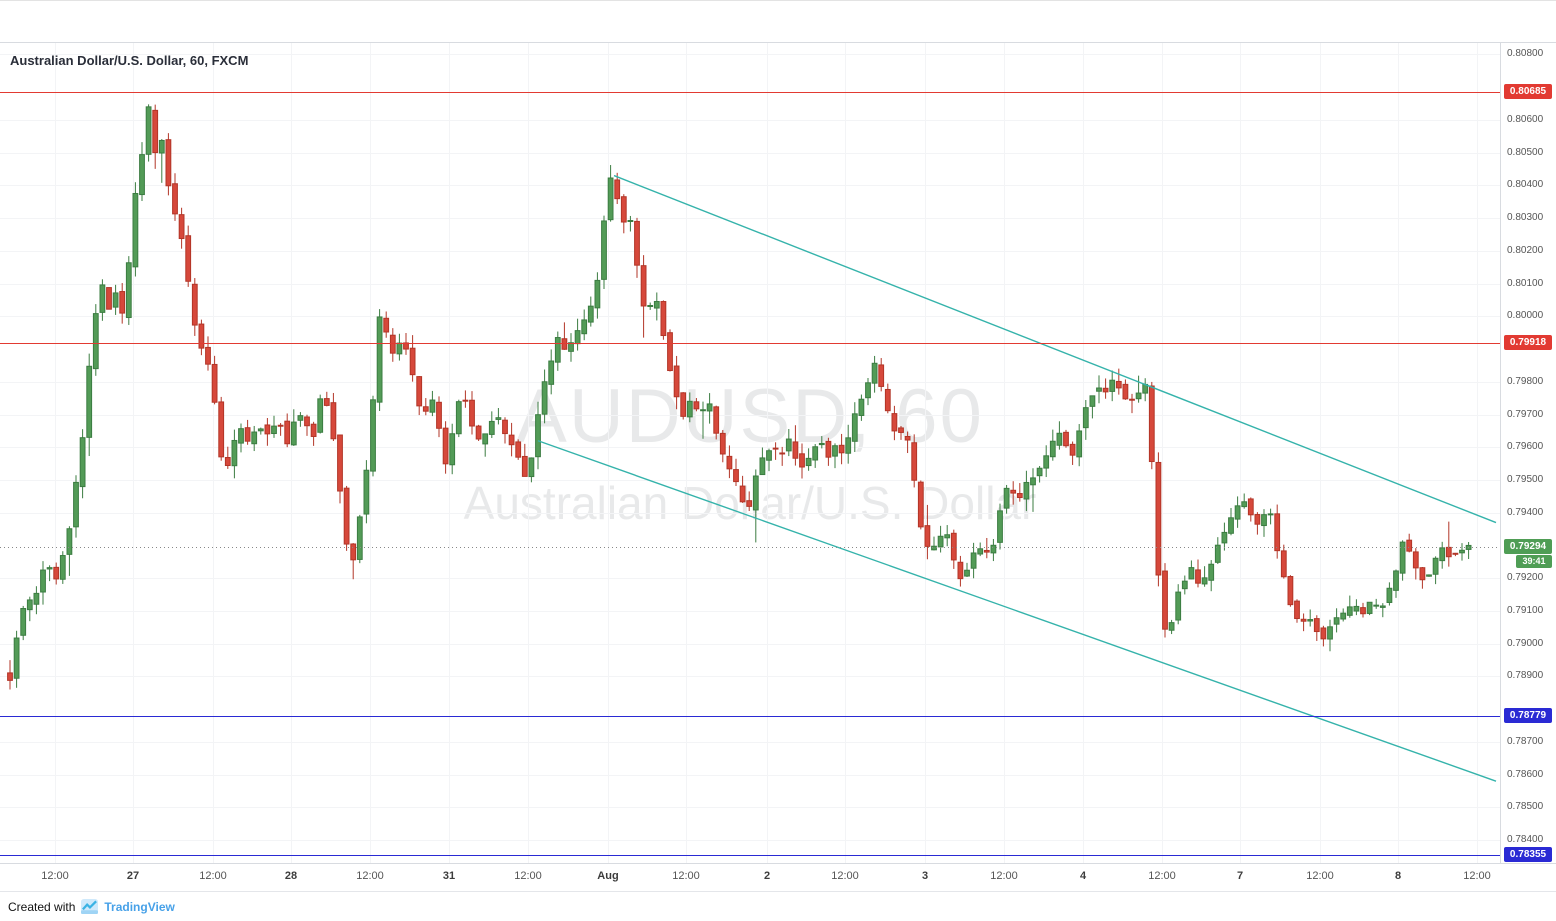 The width and height of the screenshot is (1556, 921). I want to click on price-tick-label: 0.79700, so click(1525, 414).